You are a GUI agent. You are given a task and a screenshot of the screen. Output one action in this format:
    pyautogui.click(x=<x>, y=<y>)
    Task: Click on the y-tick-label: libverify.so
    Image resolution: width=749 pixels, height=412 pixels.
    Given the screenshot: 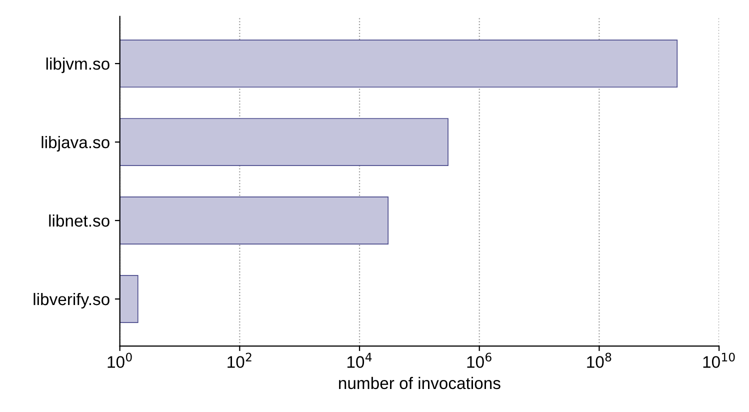 What is the action you would take?
    pyautogui.click(x=72, y=300)
    